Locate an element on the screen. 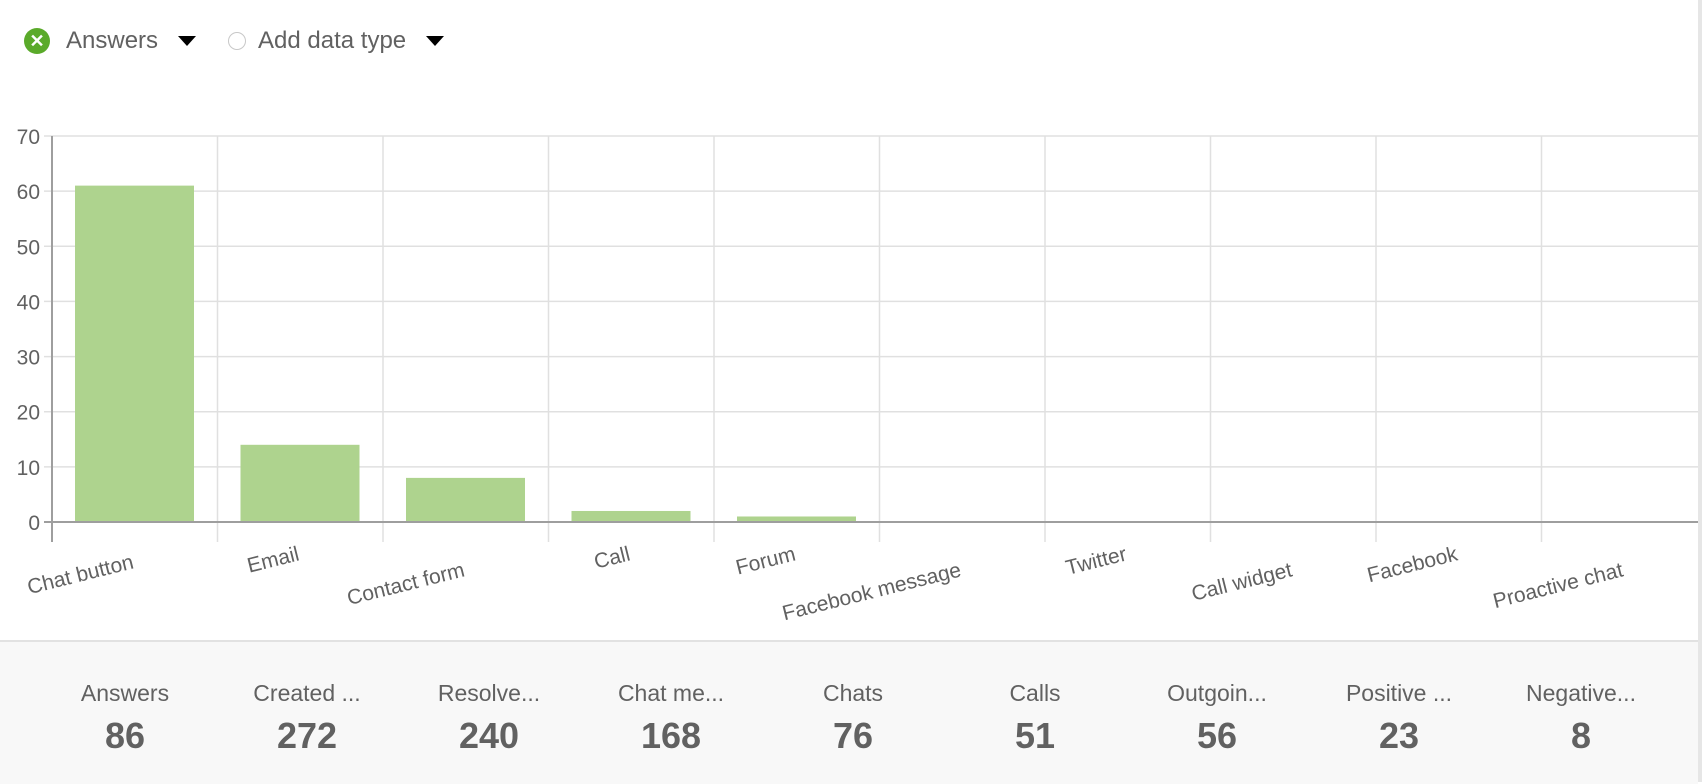  stat-value: 86 is located at coordinates (125, 735).